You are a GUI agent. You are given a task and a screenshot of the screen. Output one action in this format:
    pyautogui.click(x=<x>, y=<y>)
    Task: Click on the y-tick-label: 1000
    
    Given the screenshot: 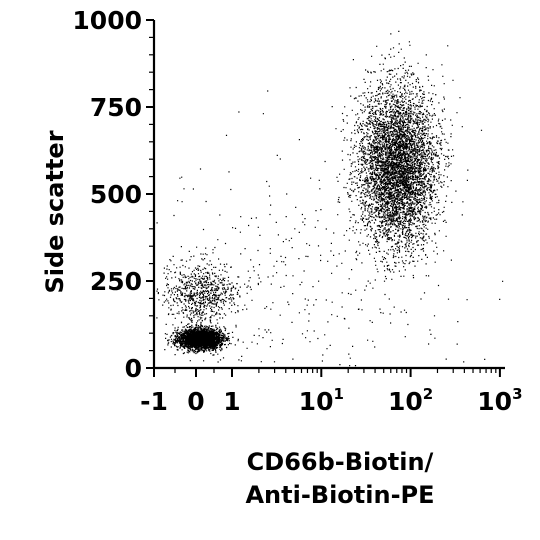 What is the action you would take?
    pyautogui.click(x=107, y=20)
    